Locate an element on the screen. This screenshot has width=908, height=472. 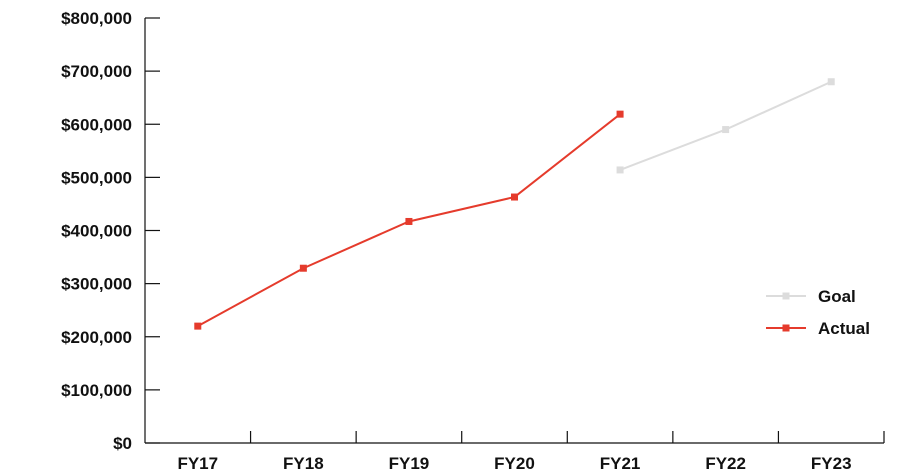
y-tick-label: $0 is located at coordinates (122, 443).